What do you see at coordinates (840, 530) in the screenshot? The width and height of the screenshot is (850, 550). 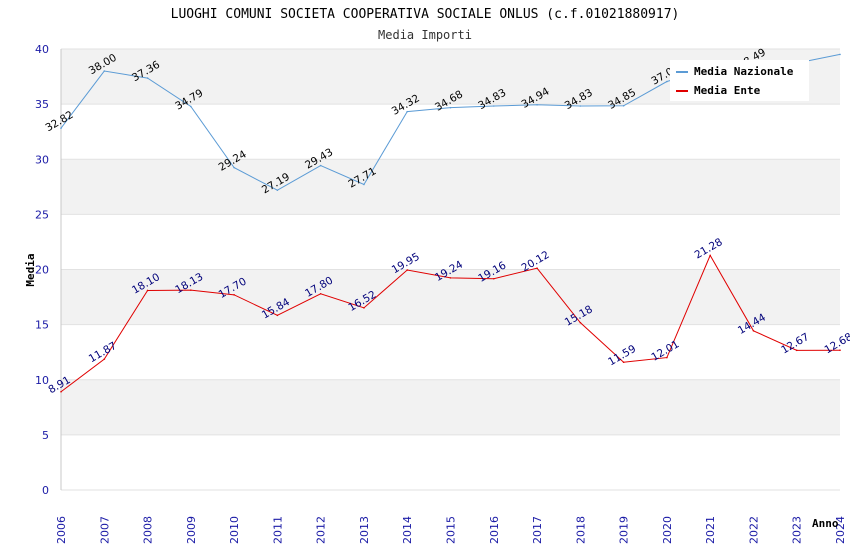 I see `x-tick-label: 2024` at bounding box center [840, 530].